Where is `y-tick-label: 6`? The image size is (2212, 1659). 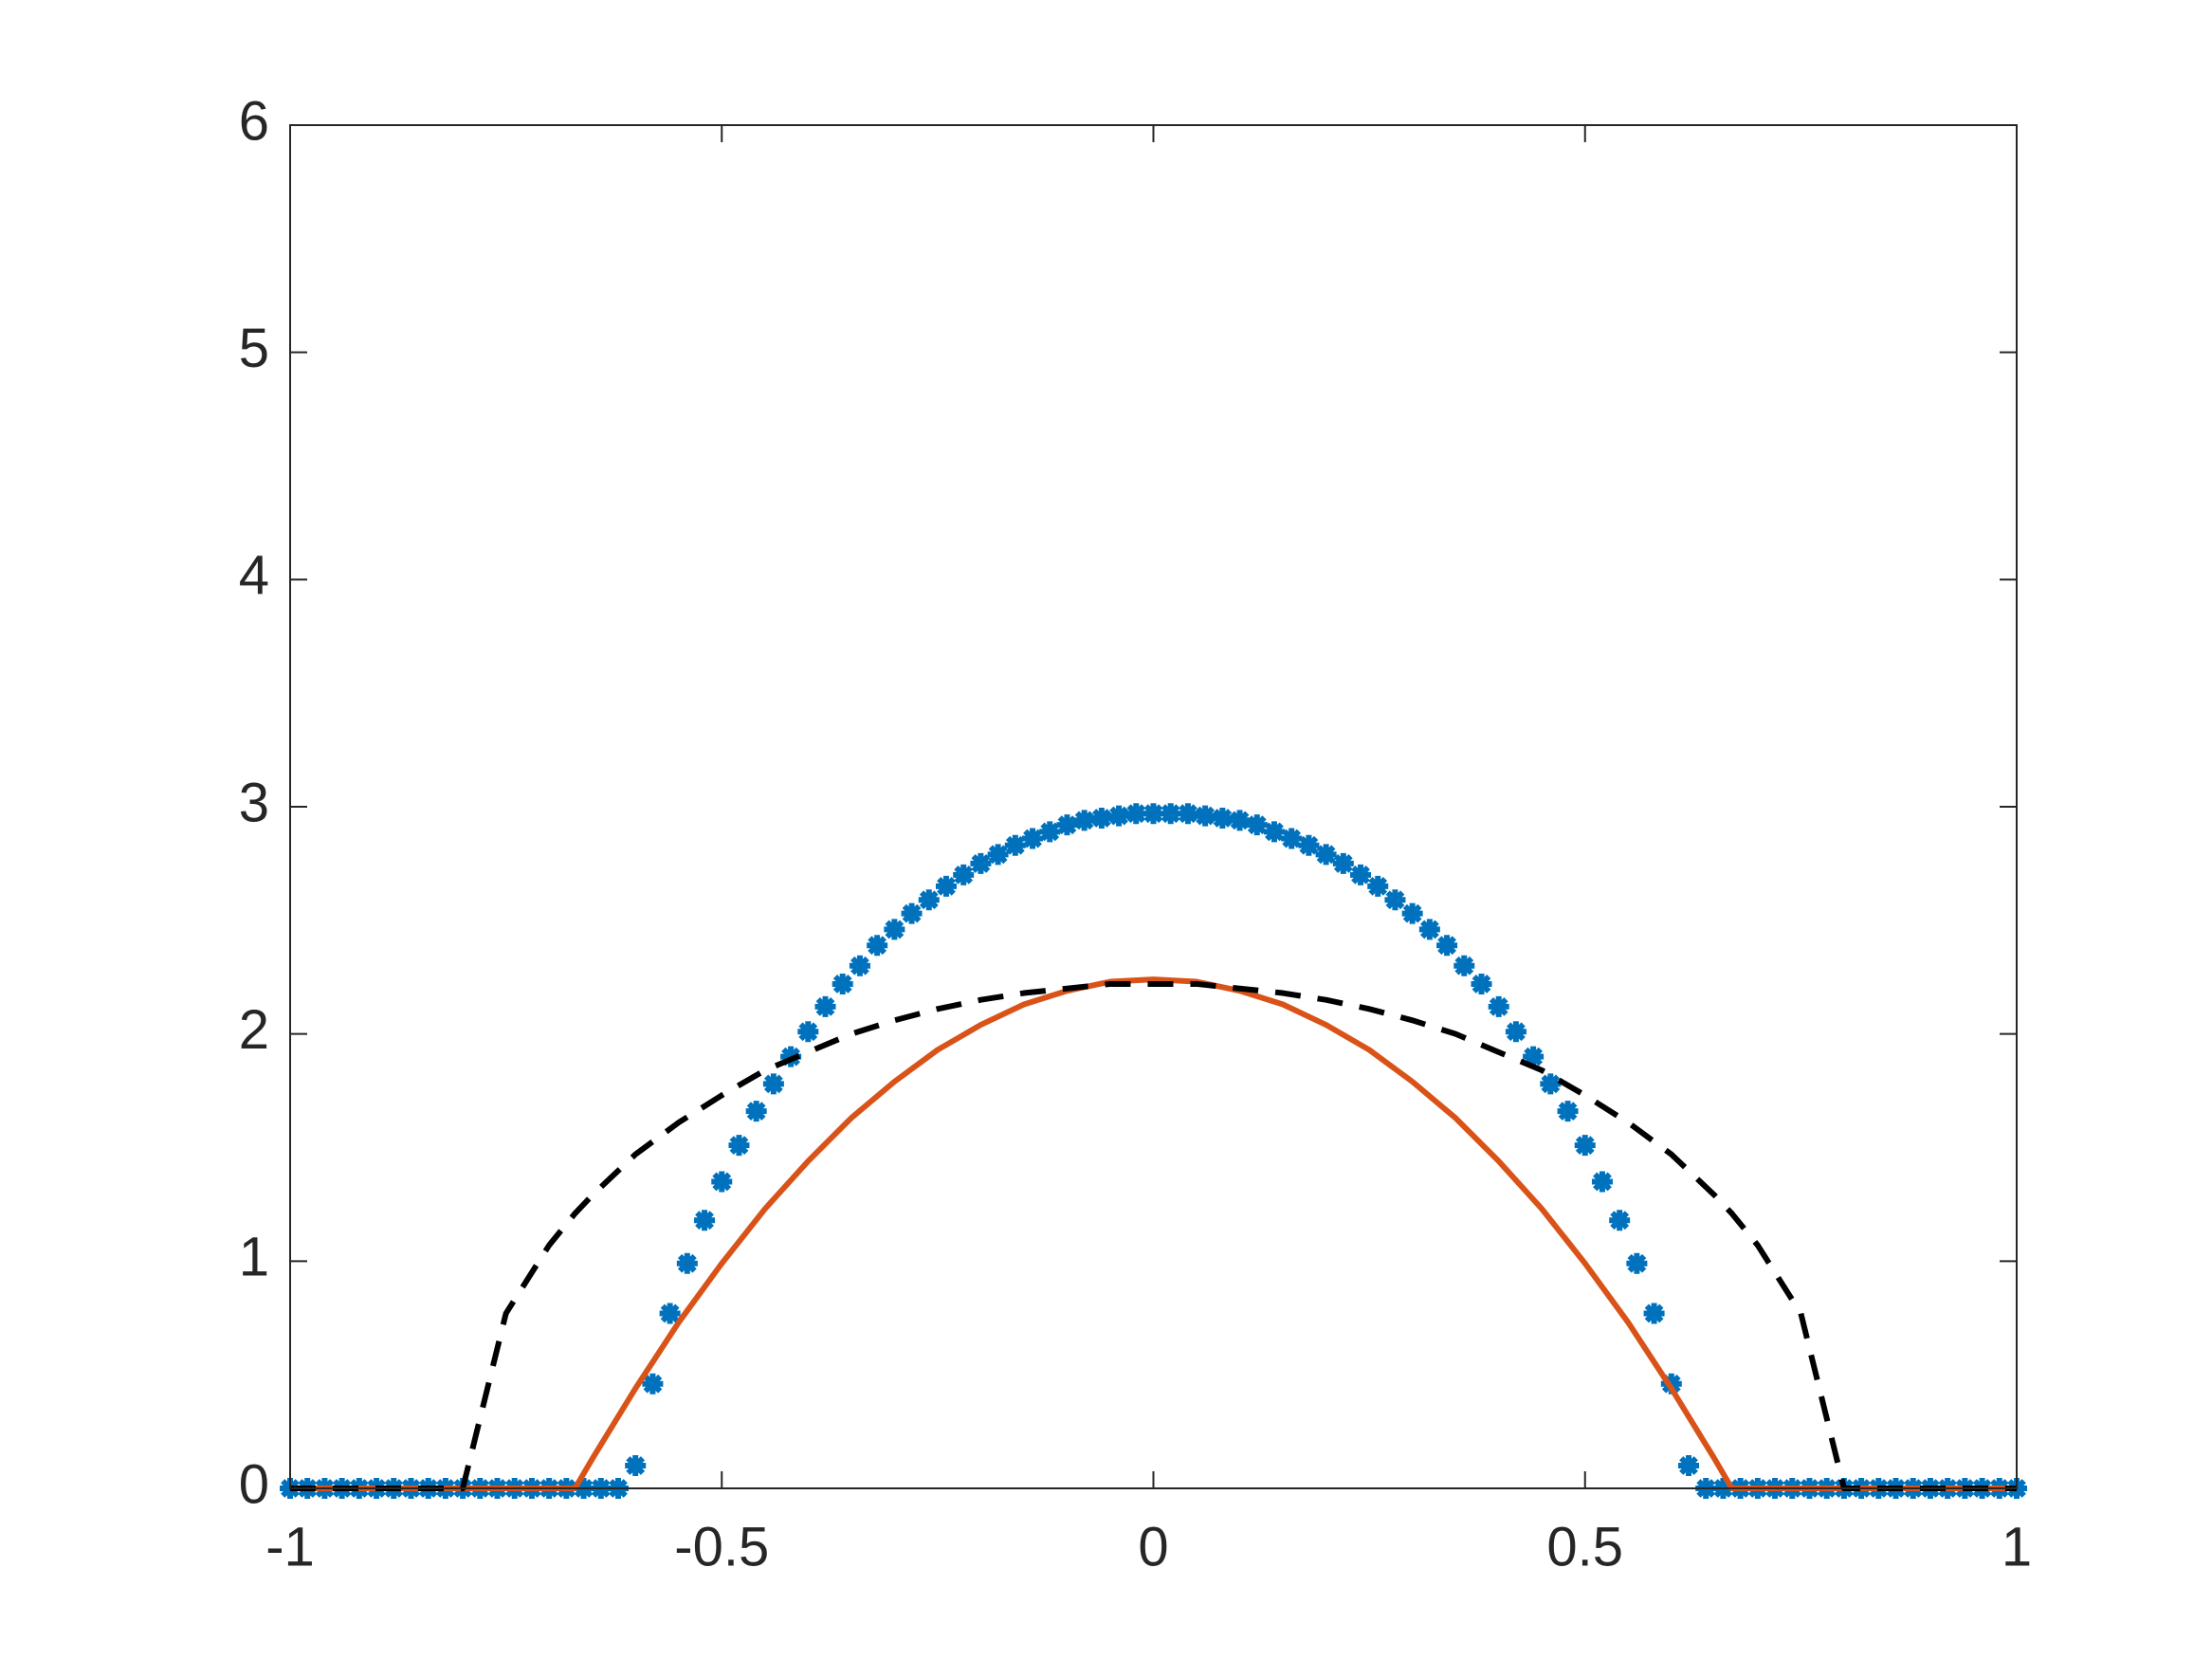
y-tick-label: 6 is located at coordinates (254, 121).